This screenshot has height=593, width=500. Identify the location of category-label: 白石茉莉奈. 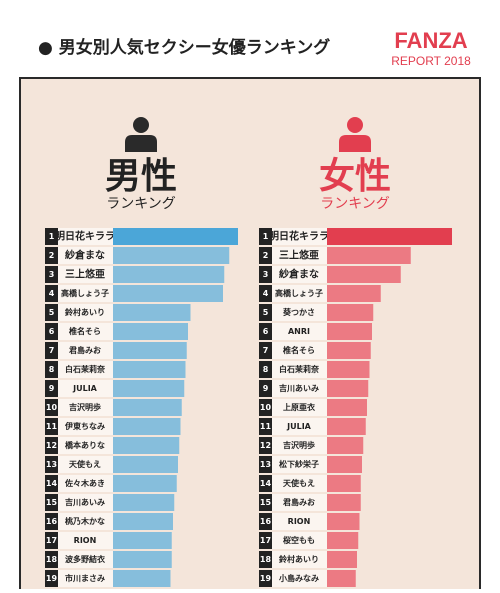
(85, 369).